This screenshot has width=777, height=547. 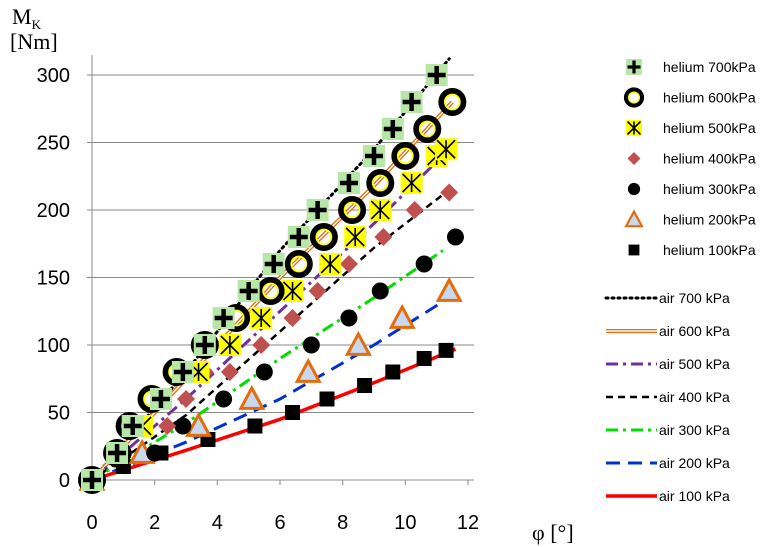 I want to click on x-tick-label-0: 0, so click(x=91, y=523).